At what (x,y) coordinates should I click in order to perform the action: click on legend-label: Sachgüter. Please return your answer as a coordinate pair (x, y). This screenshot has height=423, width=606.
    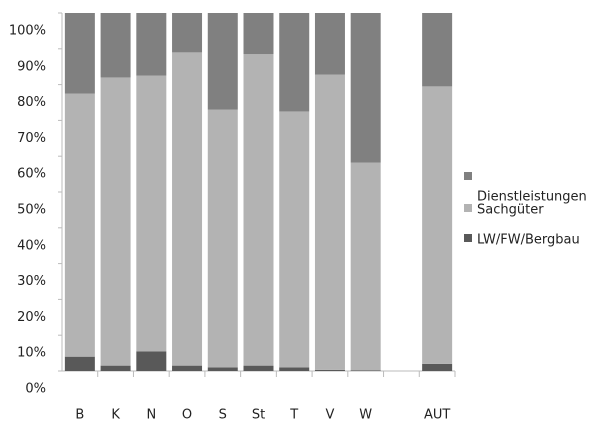
    Looking at the image, I should click on (510, 210).